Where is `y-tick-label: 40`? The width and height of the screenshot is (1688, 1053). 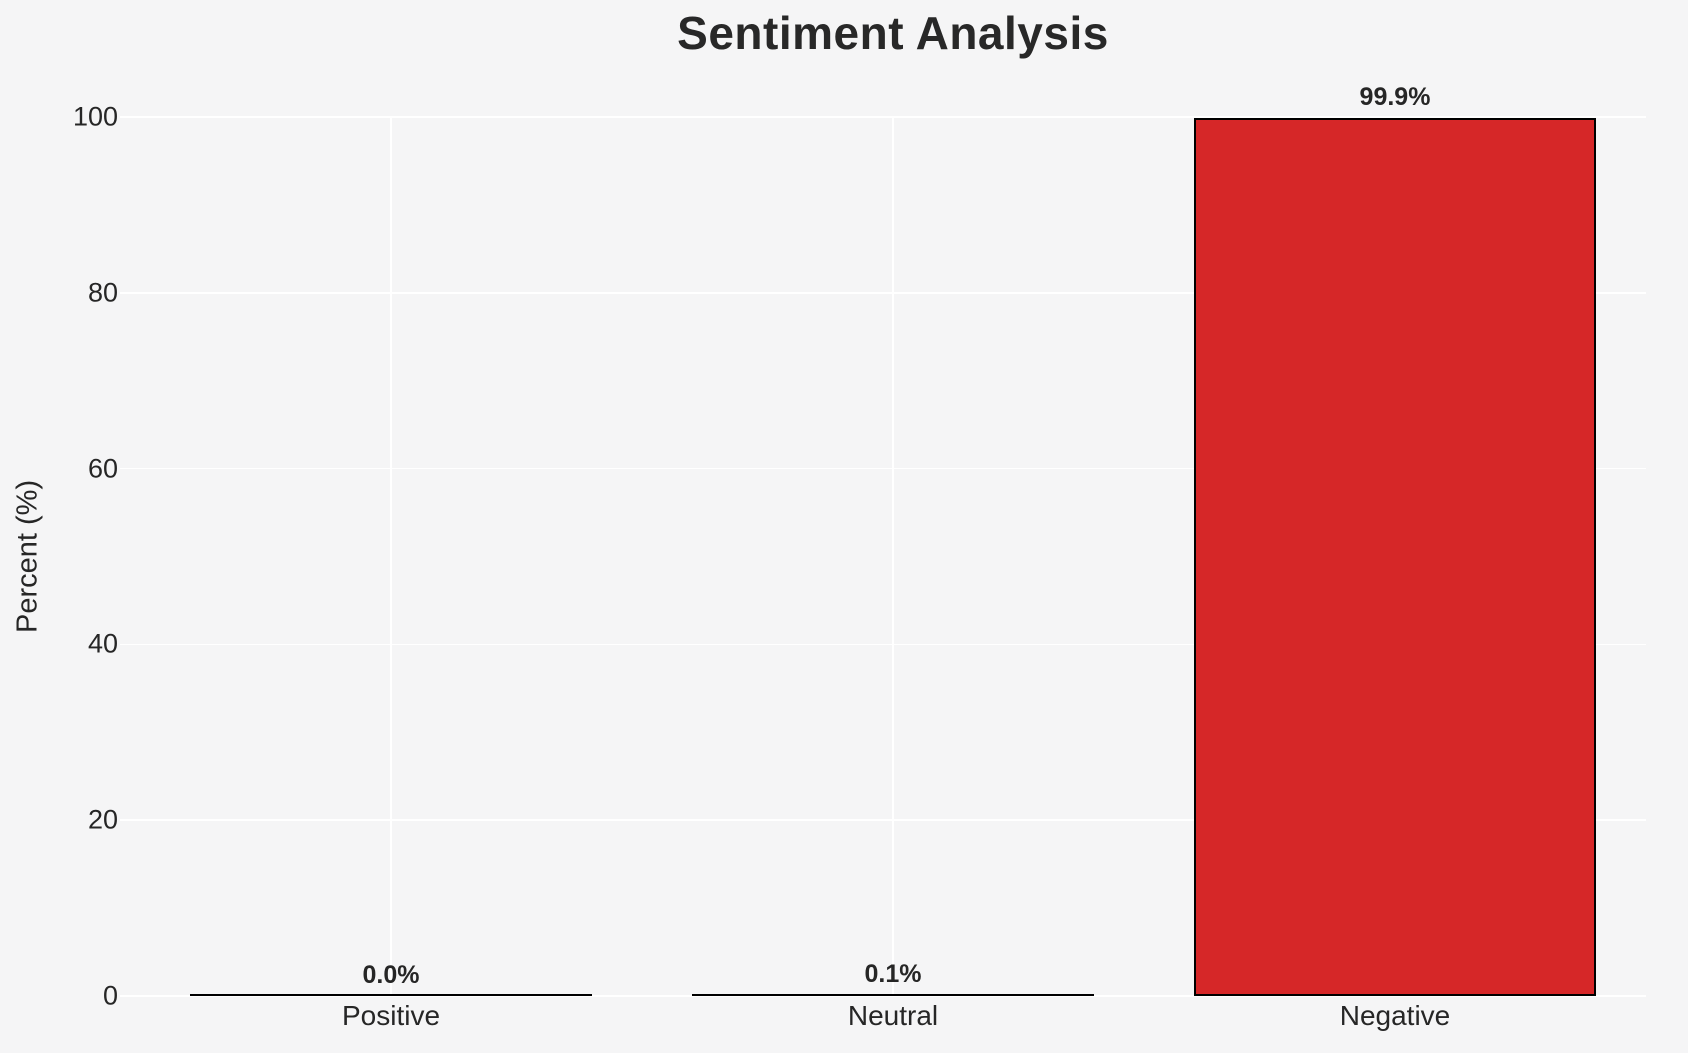
y-tick-label: 40 is located at coordinates (102, 643).